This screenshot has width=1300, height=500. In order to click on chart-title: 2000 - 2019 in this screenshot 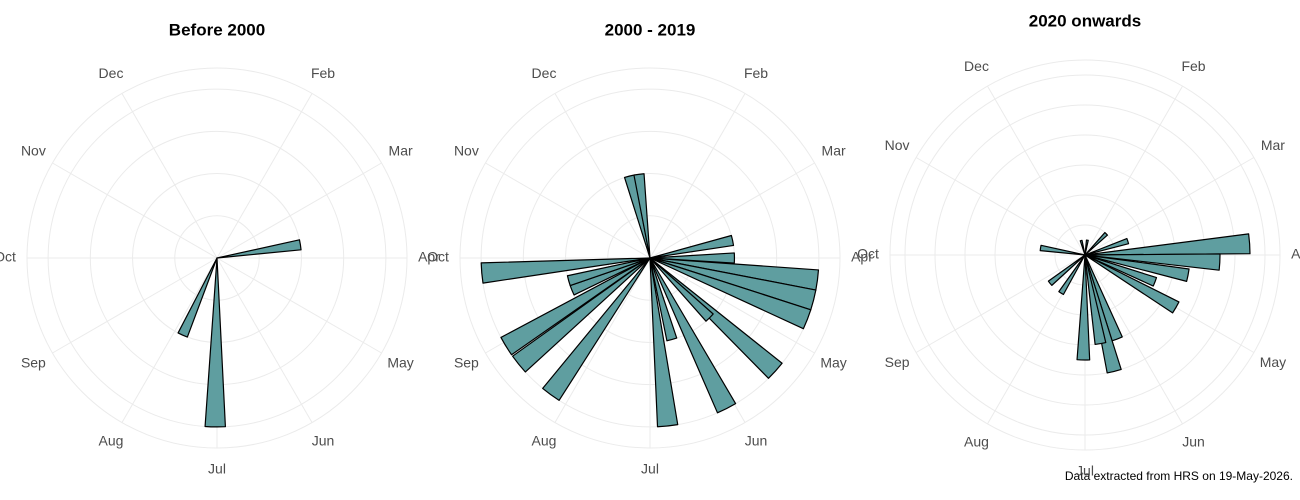, I will do `click(650, 29)`.